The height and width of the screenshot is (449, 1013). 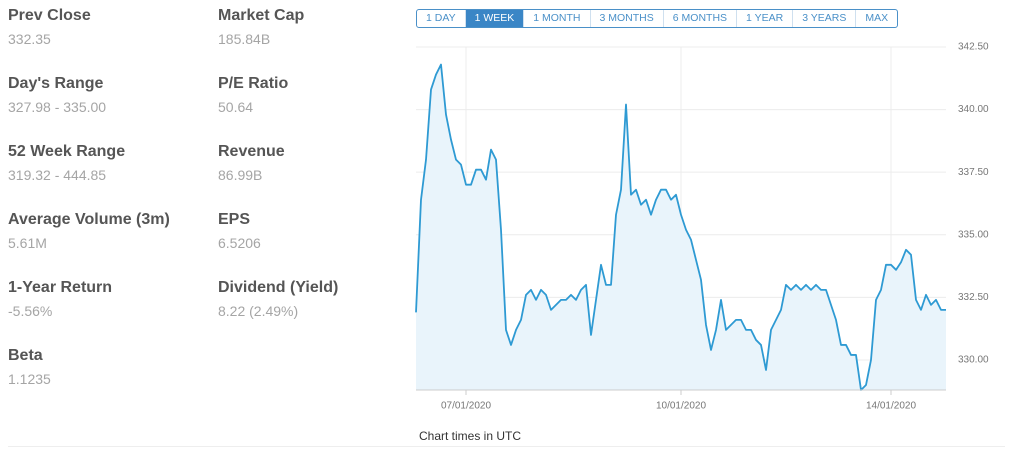 I want to click on y-tick-label: 330.00, so click(x=973, y=360).